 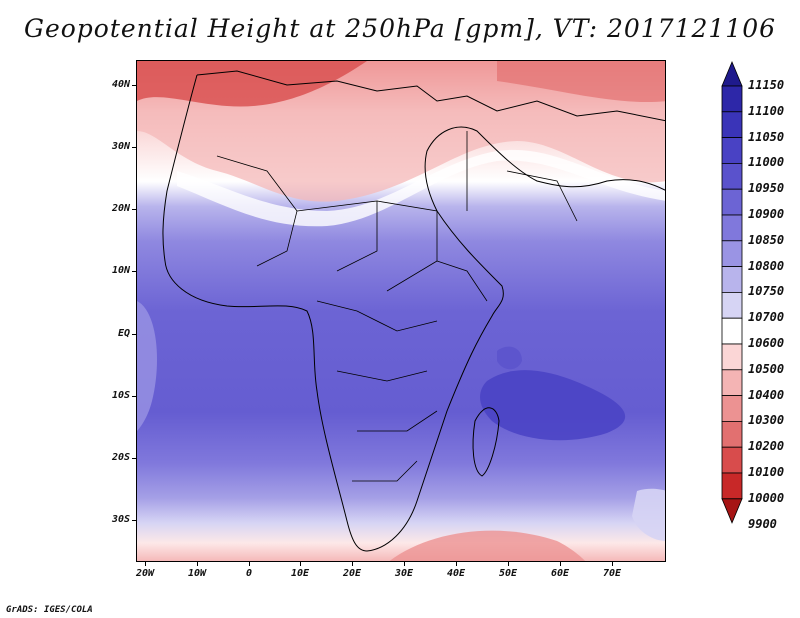 I want to click on lat-label-20n: 20N, so click(x=120, y=208).